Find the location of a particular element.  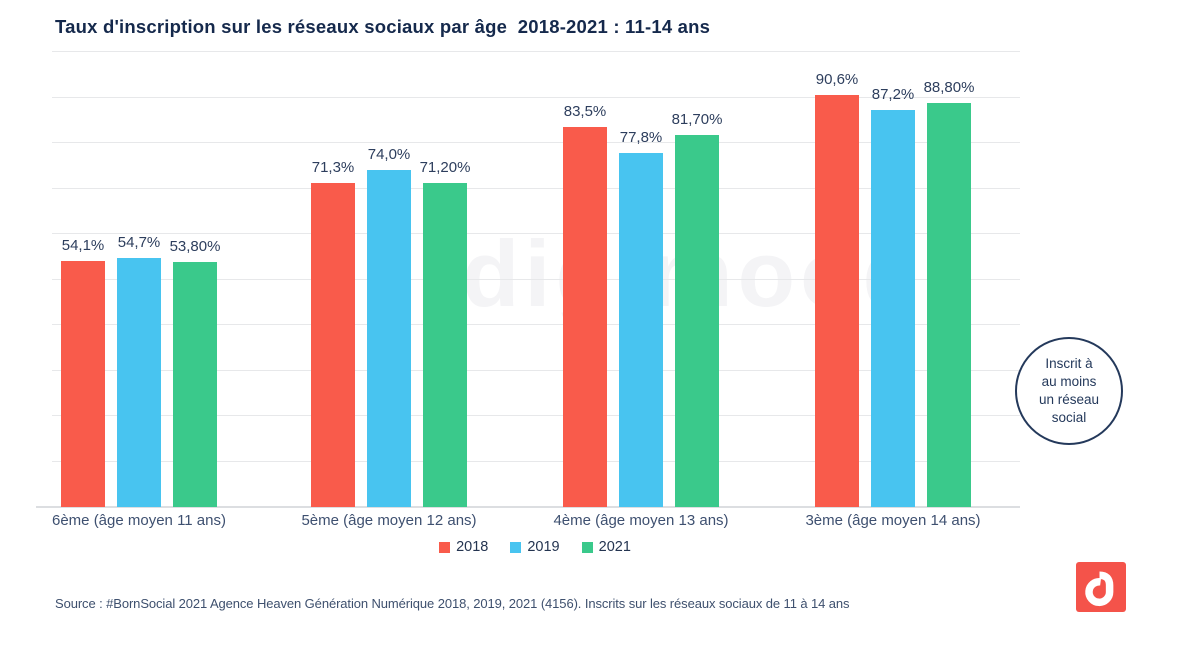

bar-group-1: 54,1% 54,7% 53,80% is located at coordinates (140, 279).